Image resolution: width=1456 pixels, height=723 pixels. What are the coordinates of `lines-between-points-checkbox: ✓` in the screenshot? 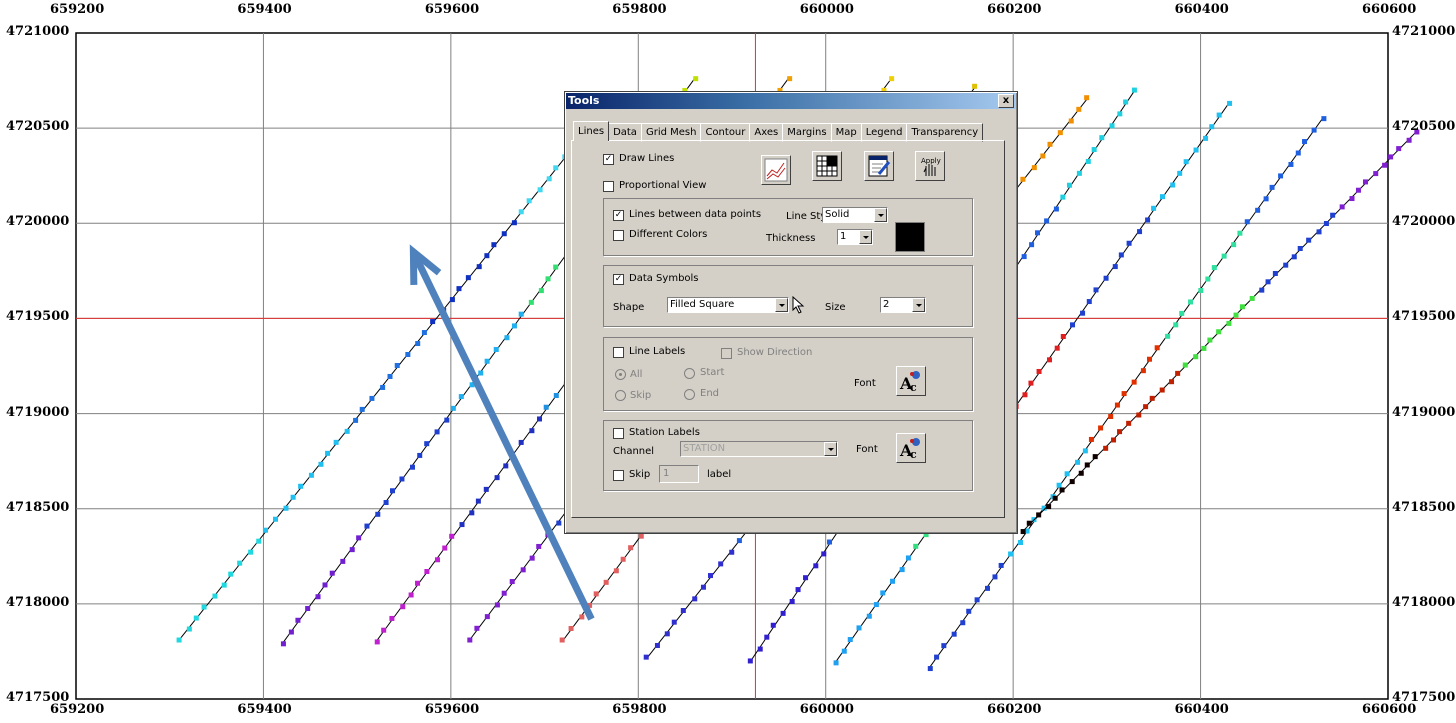 It's located at (618, 215).